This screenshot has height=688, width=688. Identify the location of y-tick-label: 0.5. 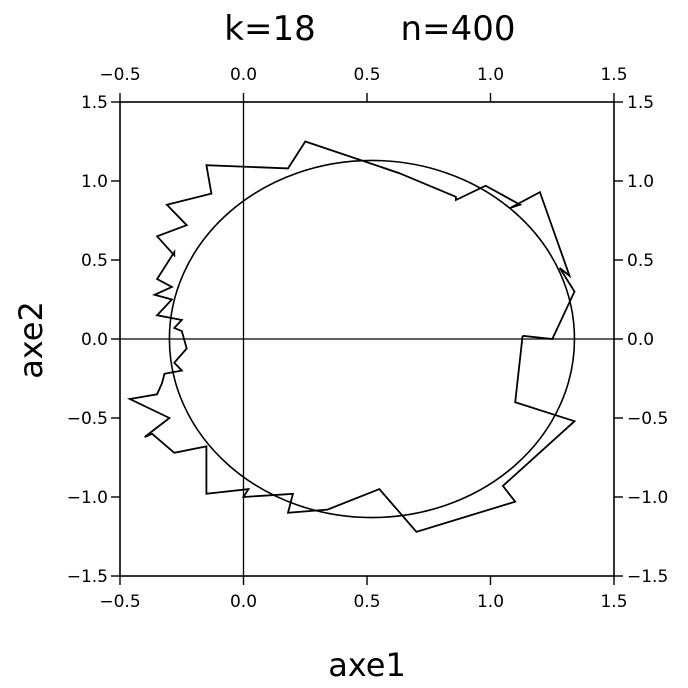
(94, 261).